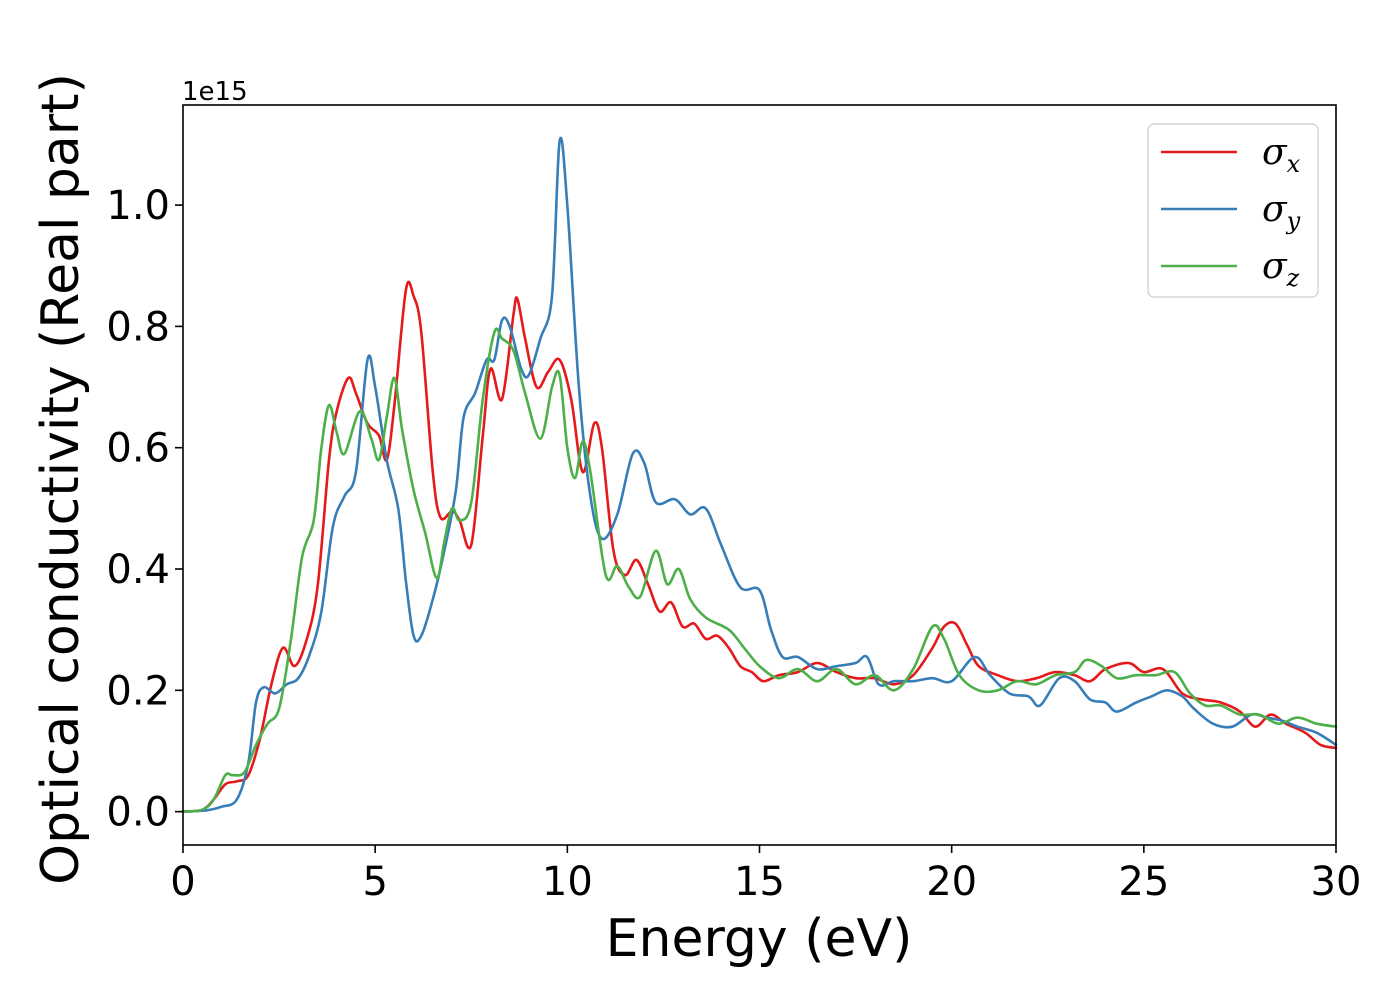 Image resolution: width=1400 pixels, height=1000 pixels. What do you see at coordinates (1233, 210) in the screenshot?
I see `legend-box` at bounding box center [1233, 210].